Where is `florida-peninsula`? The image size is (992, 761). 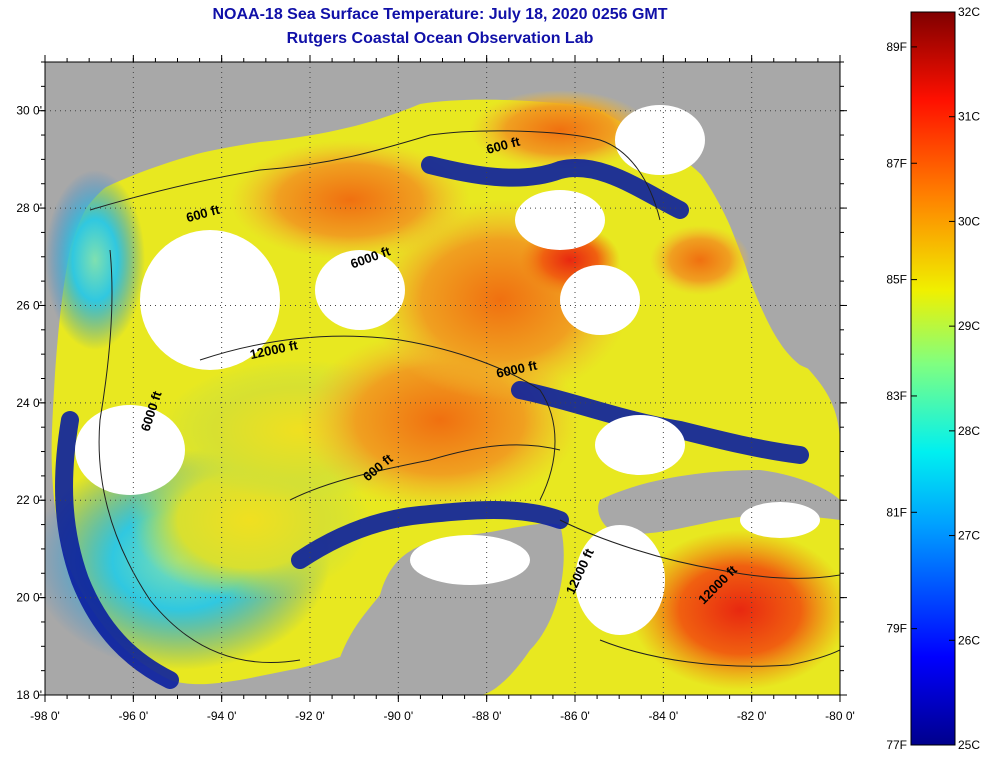 florida-peninsula is located at coordinates (765, 220).